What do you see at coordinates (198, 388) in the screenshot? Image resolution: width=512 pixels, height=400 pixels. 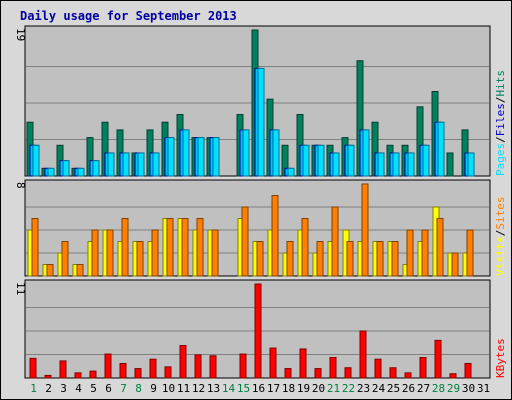 I see `x-tick-day-12: 12` at bounding box center [198, 388].